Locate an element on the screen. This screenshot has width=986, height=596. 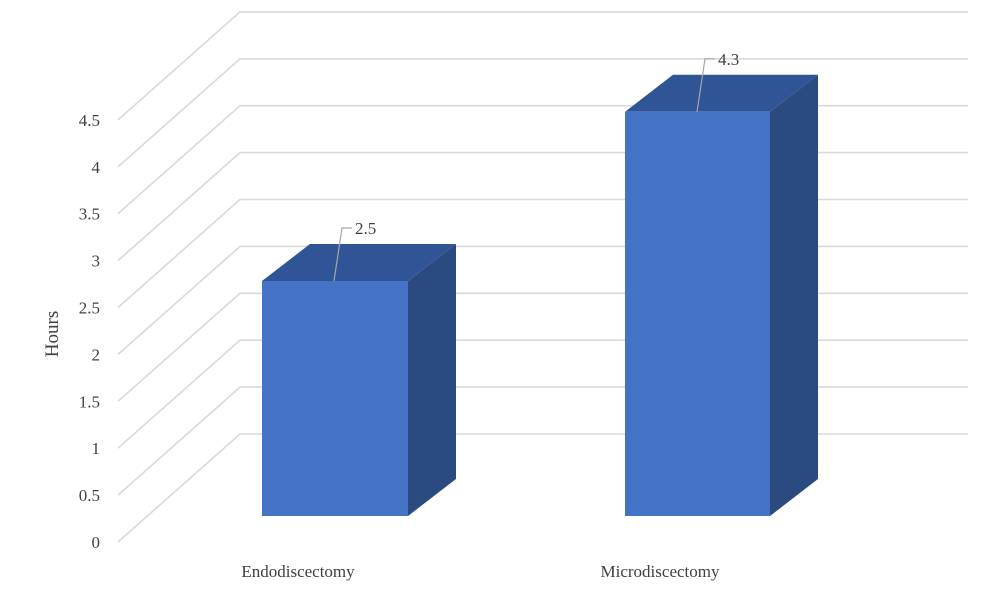
x-category-label: Microdiscectomy is located at coordinates (660, 571).